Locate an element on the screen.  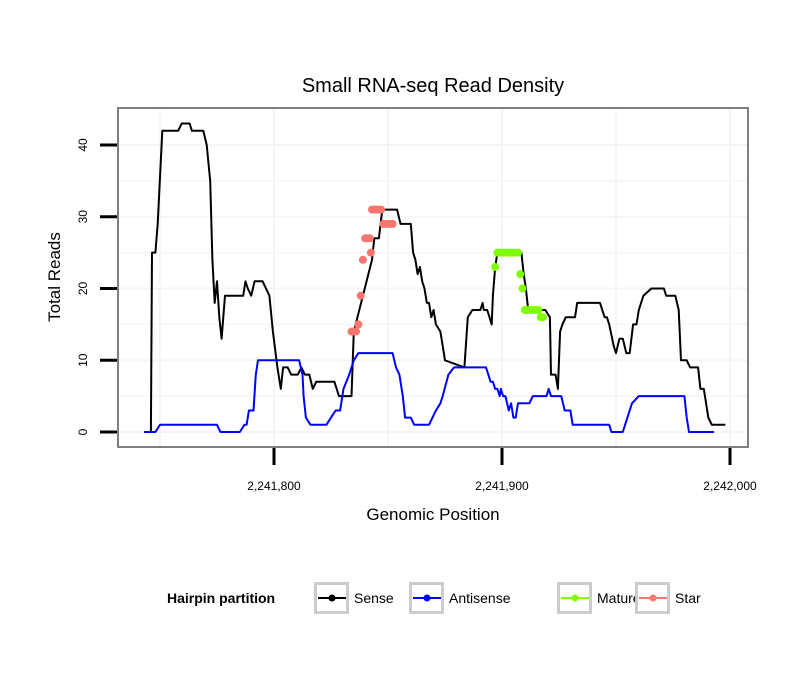
y-tick-label: 20 is located at coordinates (83, 289).